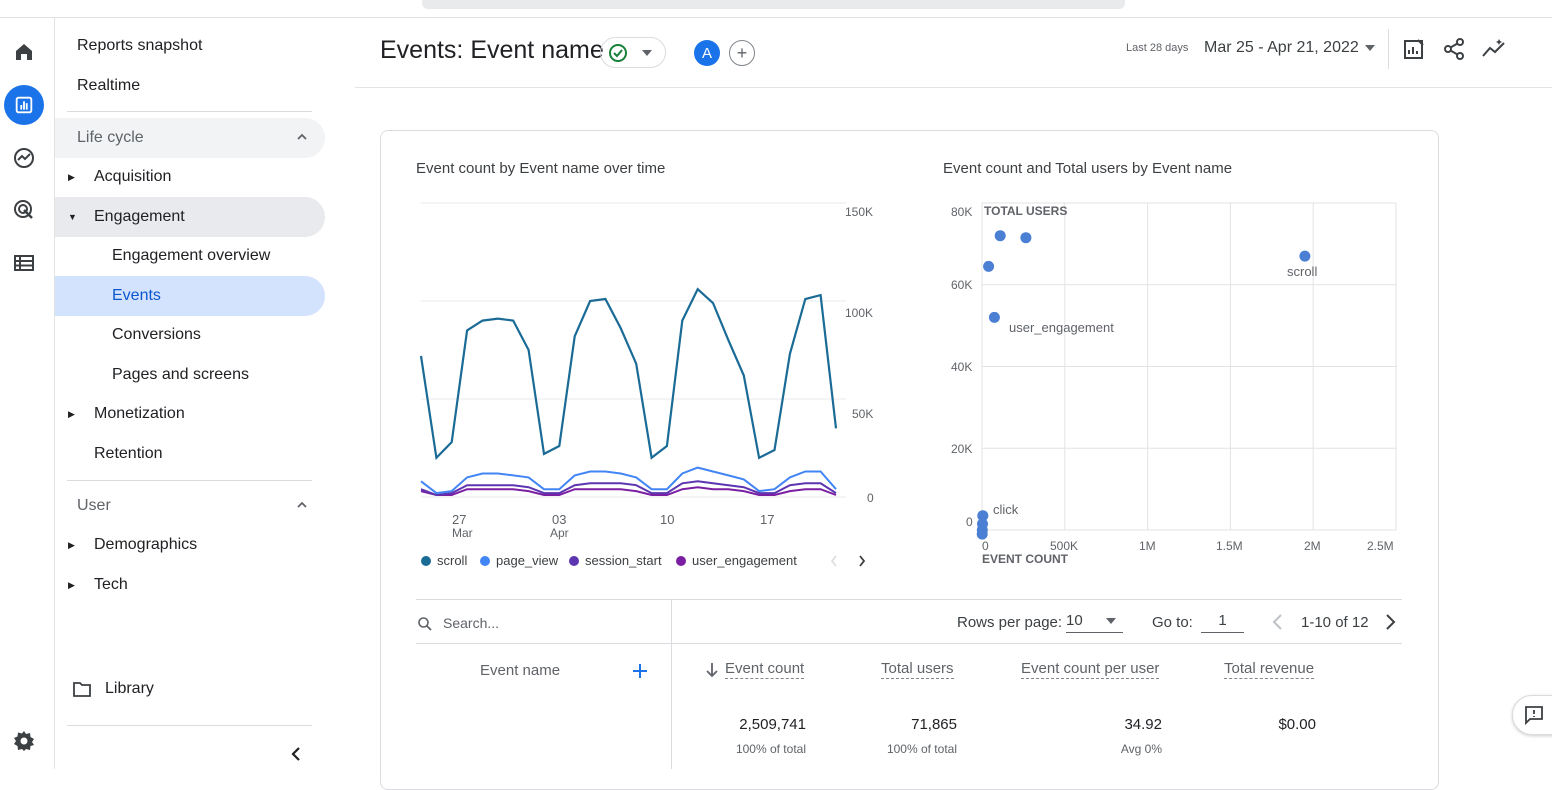 This screenshot has height=790, width=1552. I want to click on next-page-icon, so click(1390, 622).